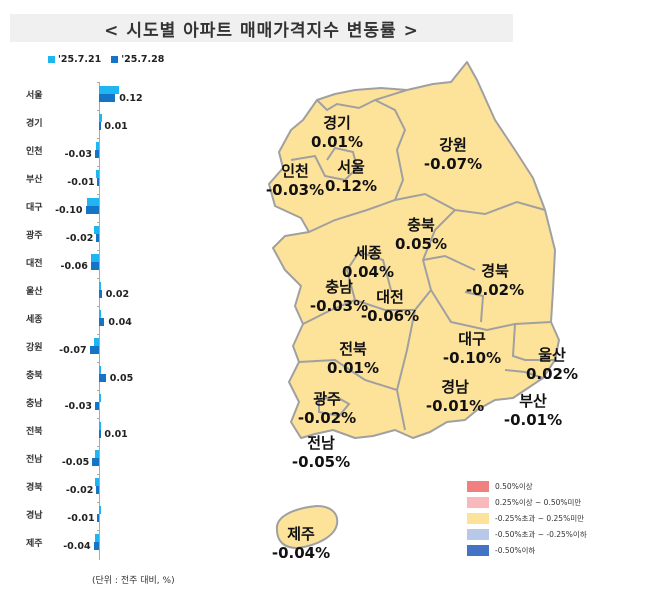  I want to click on value-label: -0.07, so click(73, 350).